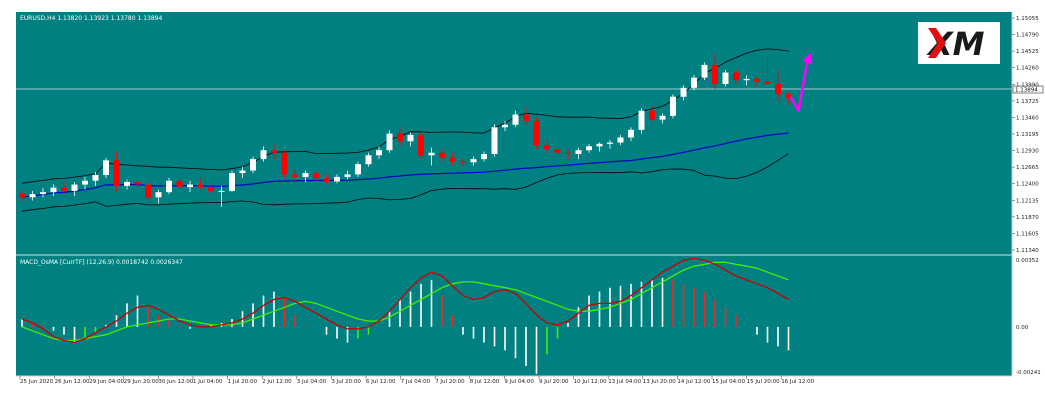 The width and height of the screenshot is (1045, 402). I want to click on time-tick-label: 14 Jul 12:00, so click(693, 382).